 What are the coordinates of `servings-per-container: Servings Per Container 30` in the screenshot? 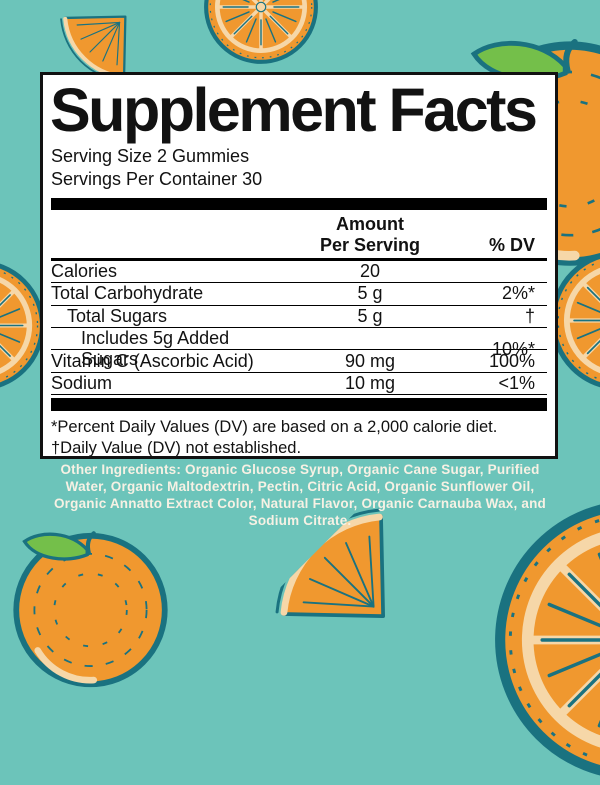 It's located at (157, 178).